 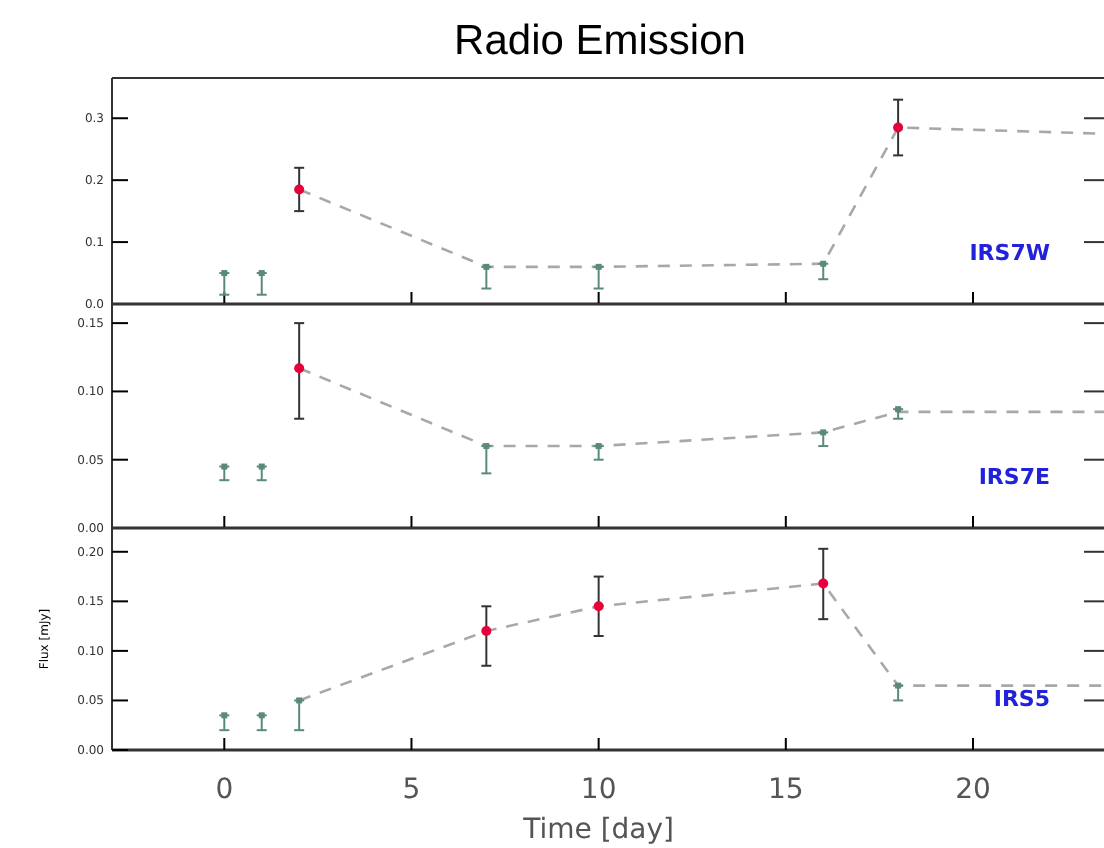 I want to click on x-tick-label: 0, so click(x=224, y=789).